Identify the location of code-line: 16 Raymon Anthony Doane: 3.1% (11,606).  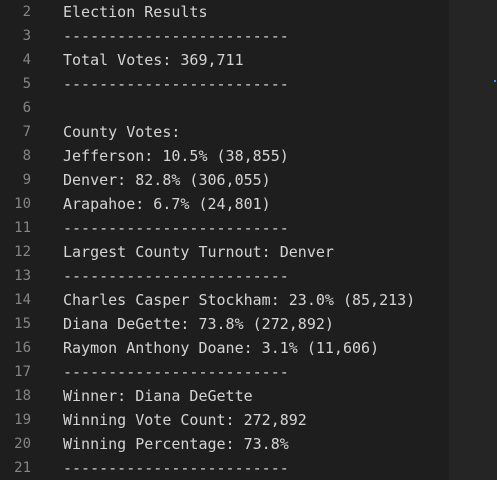
(224, 348).